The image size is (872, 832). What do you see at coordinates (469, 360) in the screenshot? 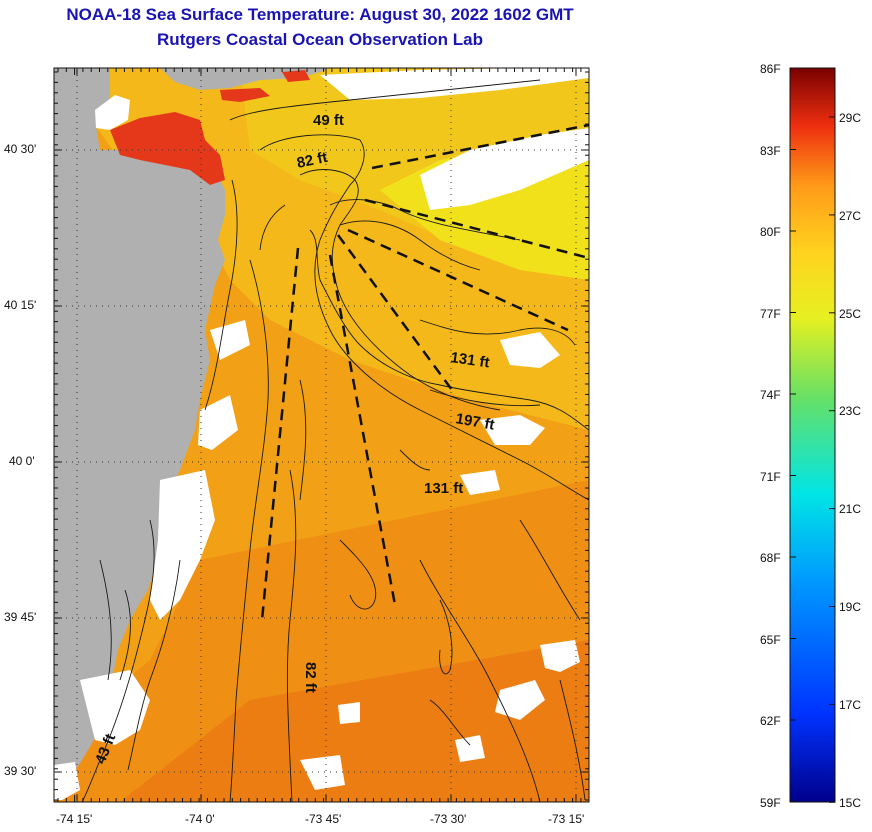
I see `depth-label-131ft-east: 131 ft` at bounding box center [469, 360].